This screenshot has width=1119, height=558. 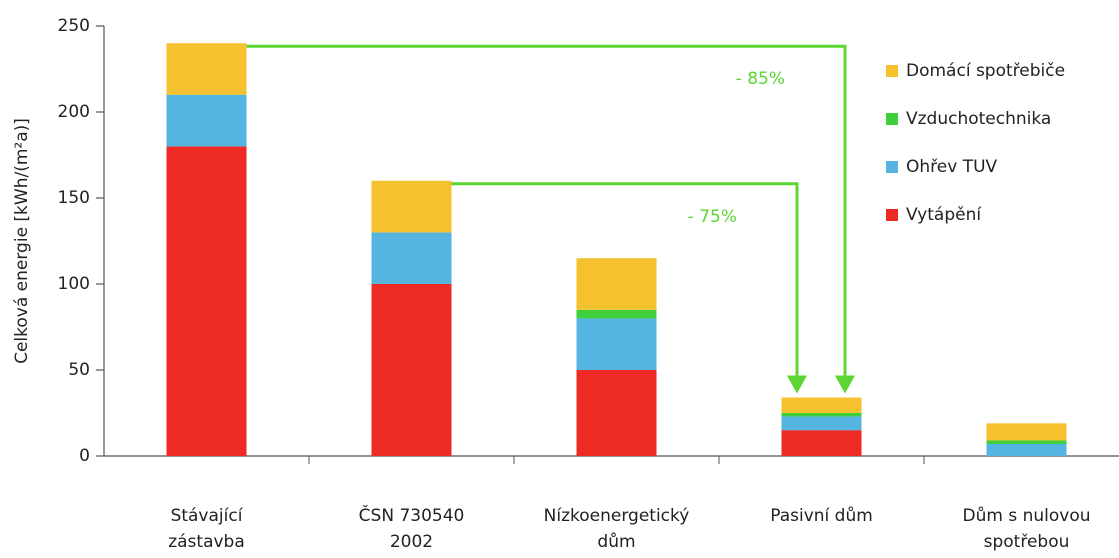 What do you see at coordinates (207, 516) in the screenshot?
I see `x-tick-label: Stávající` at bounding box center [207, 516].